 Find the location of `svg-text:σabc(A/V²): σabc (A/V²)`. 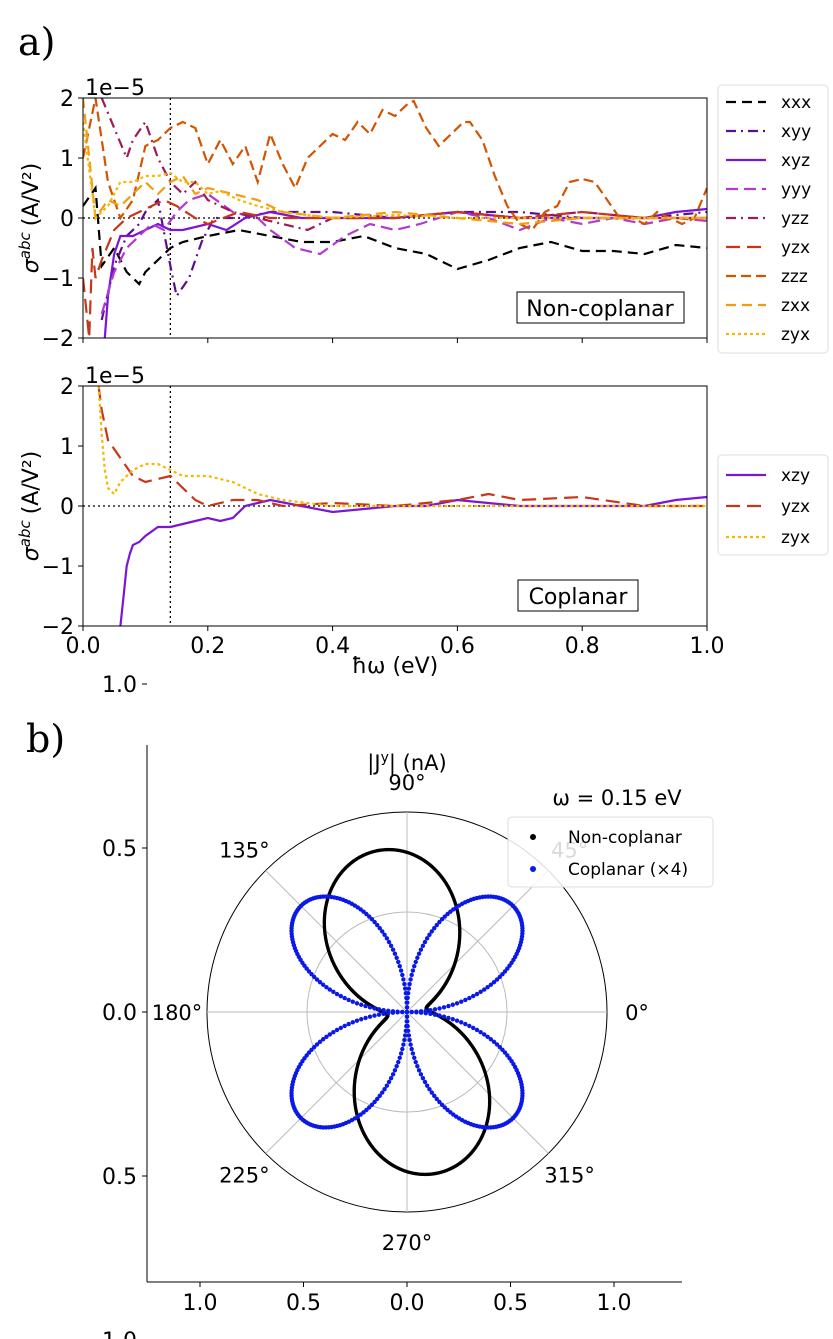

svg-text:σabc(A/V²): σabc (A/V²) is located at coordinates (30, 506).